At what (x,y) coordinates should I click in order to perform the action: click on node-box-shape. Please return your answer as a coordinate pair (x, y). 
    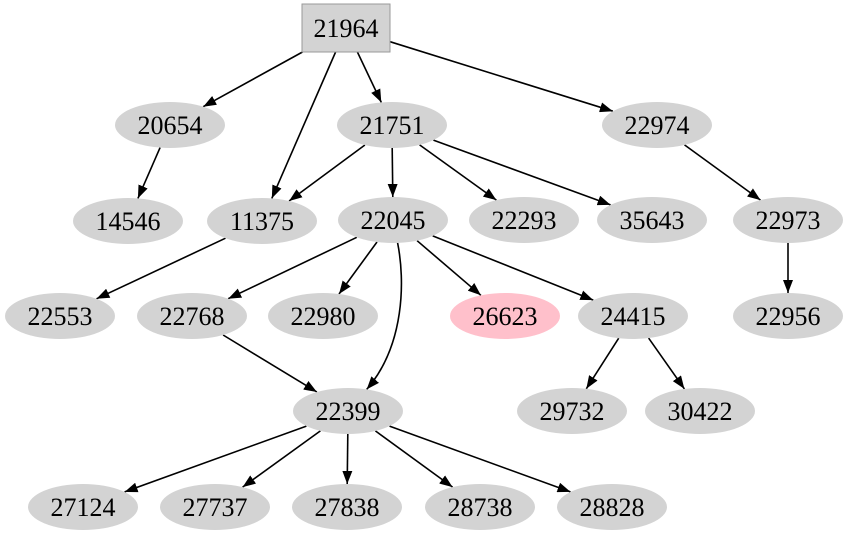
    Looking at the image, I should click on (346, 28).